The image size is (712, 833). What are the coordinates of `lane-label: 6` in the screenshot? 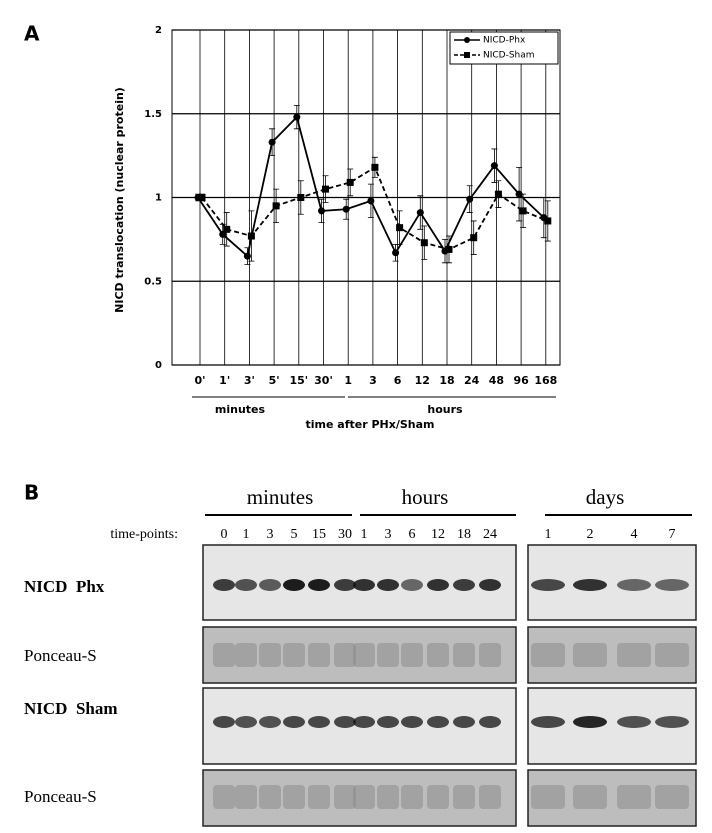 It's located at (412, 534).